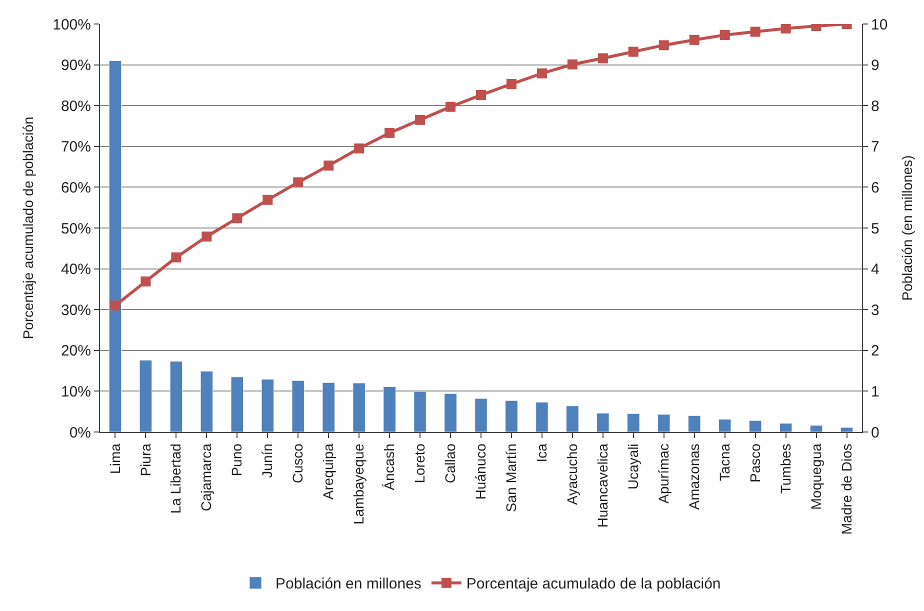 This screenshot has width=924, height=611. What do you see at coordinates (298, 463) in the screenshot?
I see `x-tick-label: Cusco` at bounding box center [298, 463].